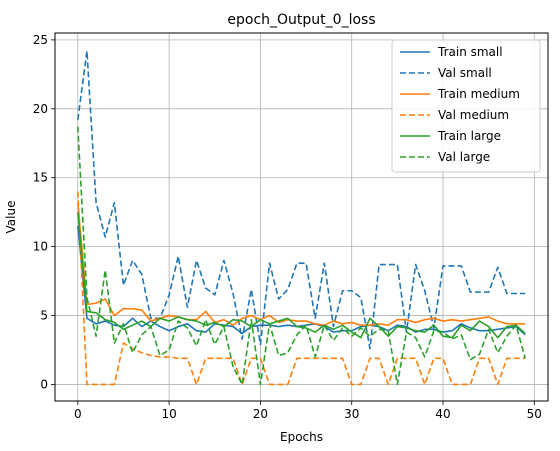 The height and width of the screenshot is (451, 560). What do you see at coordinates (40, 109) in the screenshot?
I see `y-tick-label: 20` at bounding box center [40, 109].